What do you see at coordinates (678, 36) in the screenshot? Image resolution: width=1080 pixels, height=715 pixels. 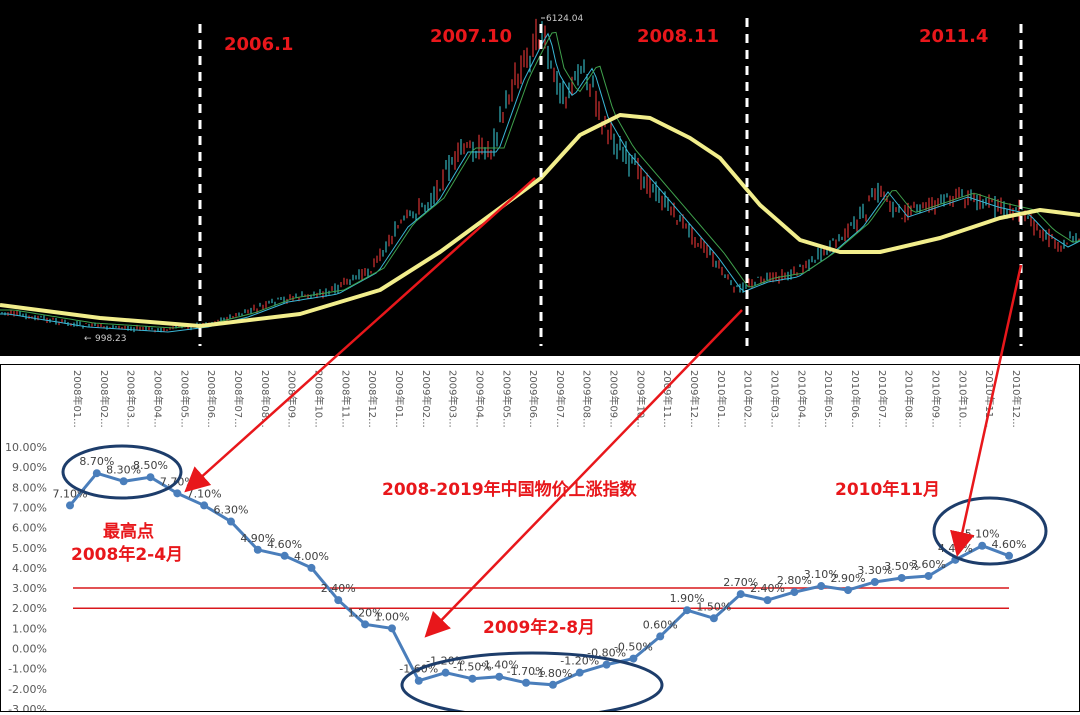 I see `period-label-2008-11: 2008.11` at bounding box center [678, 36].